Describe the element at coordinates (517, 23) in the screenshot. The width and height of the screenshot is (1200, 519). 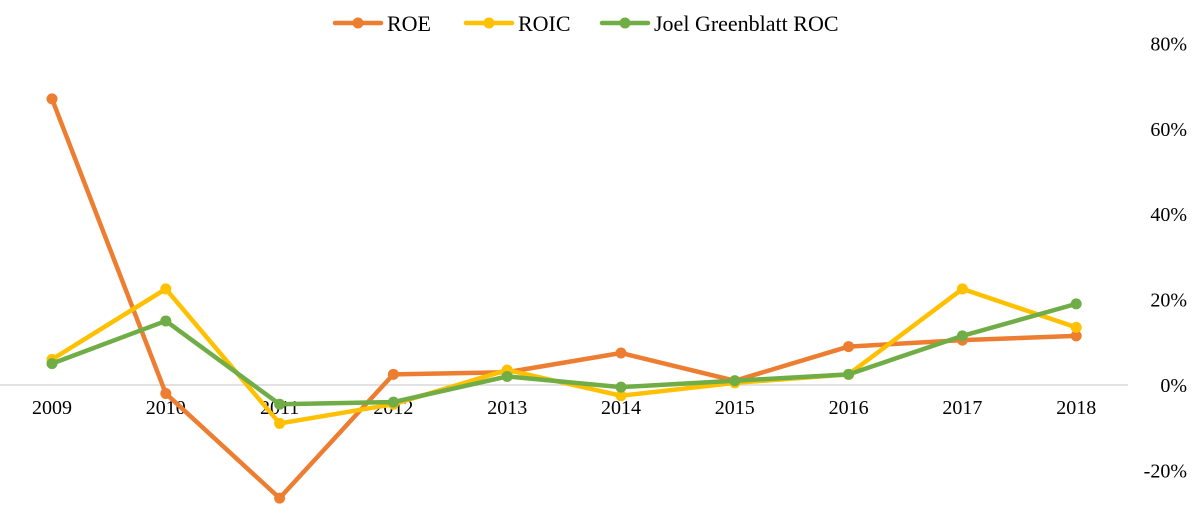
I see `legend-item-roic: ROIC` at that location.